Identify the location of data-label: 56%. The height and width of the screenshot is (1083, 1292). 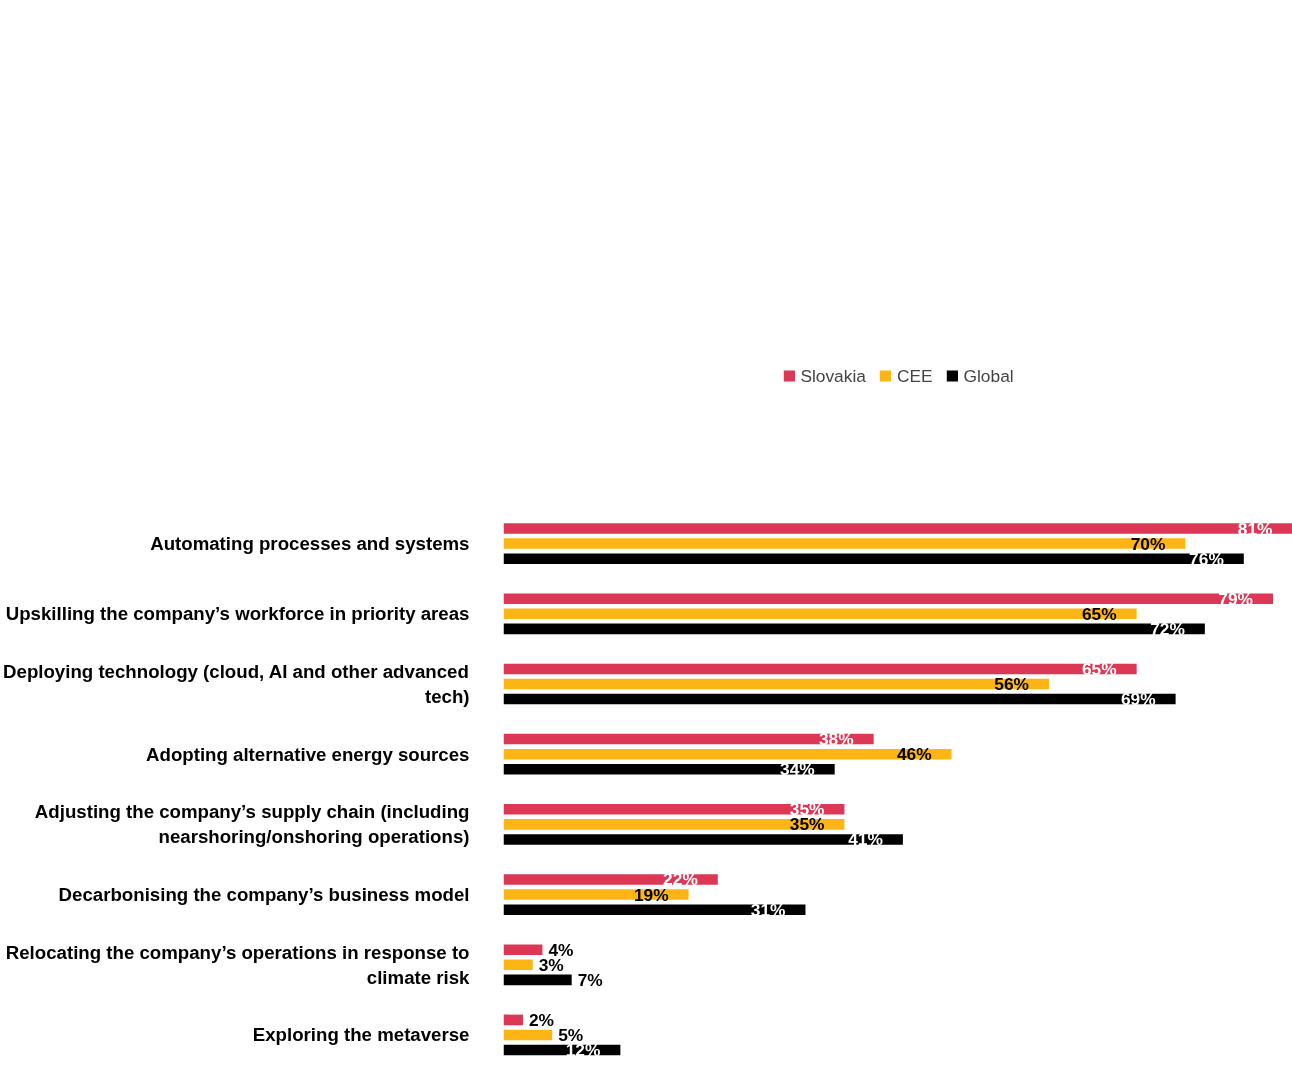
(1011, 683).